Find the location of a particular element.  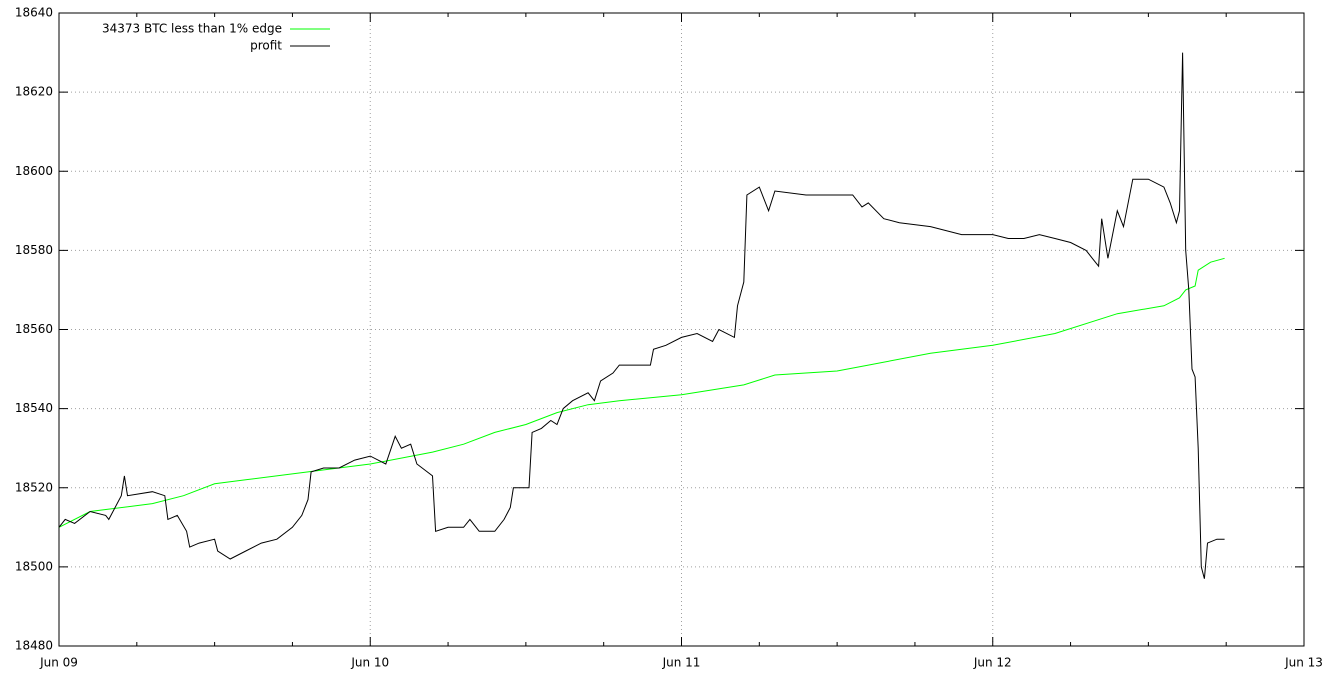

y-tick-label: 18480 is located at coordinates (34, 646).